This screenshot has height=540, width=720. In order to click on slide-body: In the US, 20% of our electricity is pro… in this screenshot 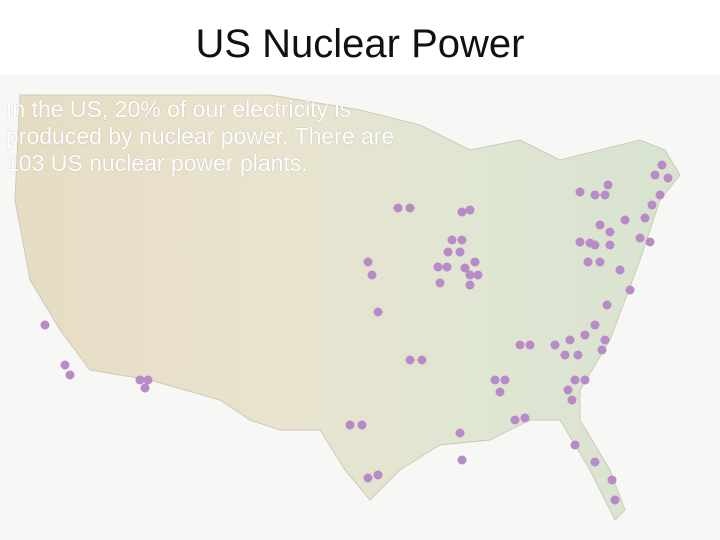, I will do `click(200, 136)`.